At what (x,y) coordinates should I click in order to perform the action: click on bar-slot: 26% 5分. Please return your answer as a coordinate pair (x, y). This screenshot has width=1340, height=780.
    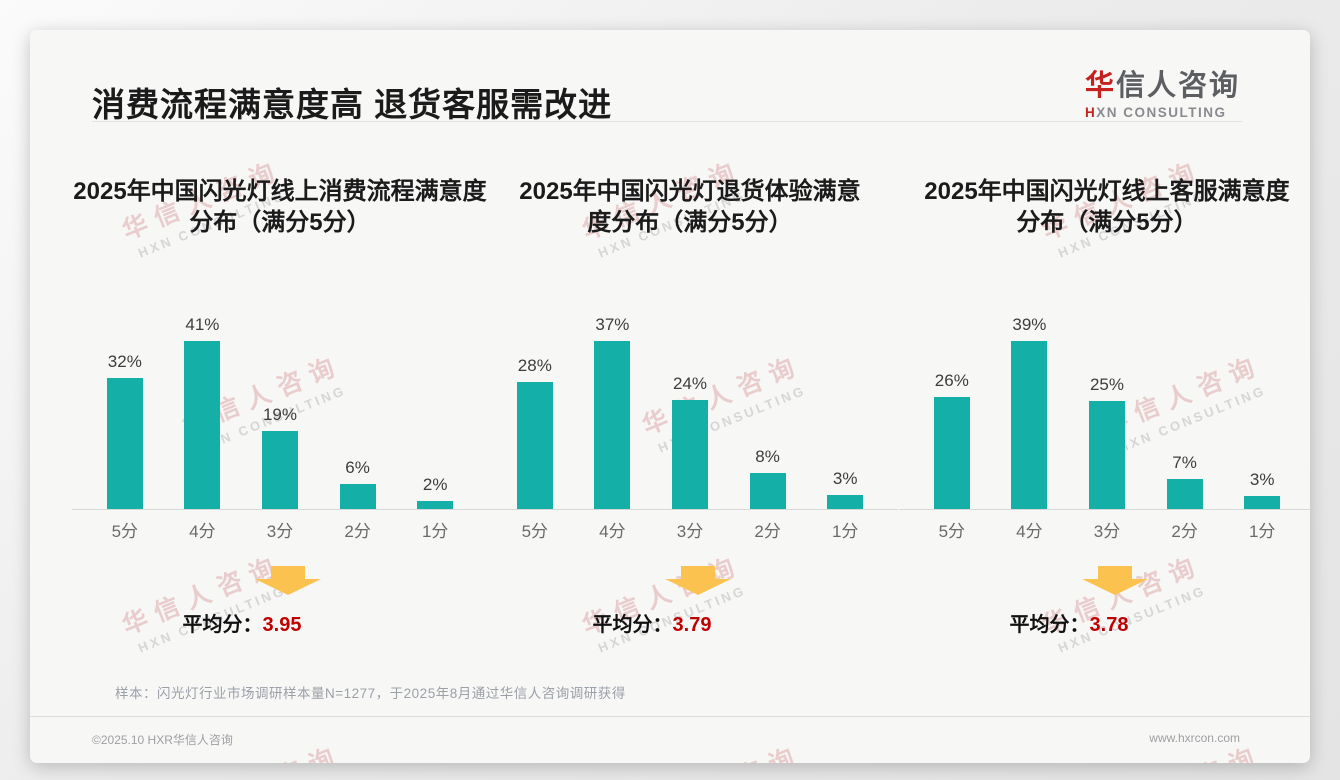
    Looking at the image, I should click on (952, 410).